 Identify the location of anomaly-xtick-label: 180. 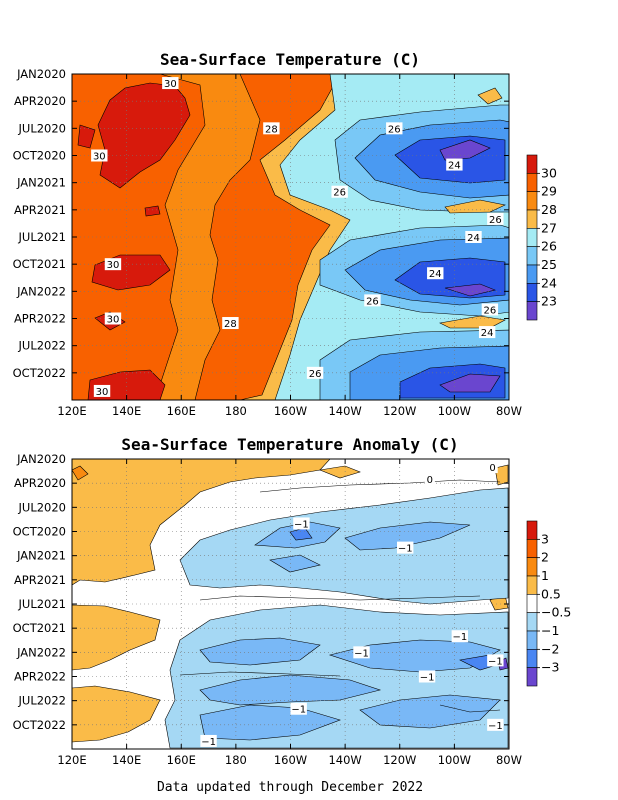
(236, 760).